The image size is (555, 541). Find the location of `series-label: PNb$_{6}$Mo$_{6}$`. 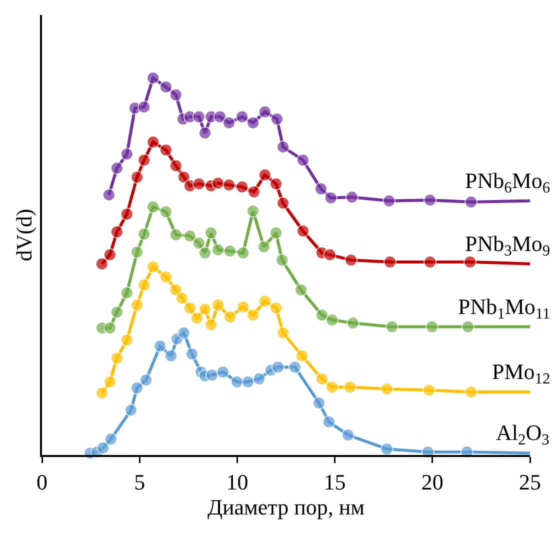

series-label: PNb$_{6}$Mo$_{6}$ is located at coordinates (507, 182).